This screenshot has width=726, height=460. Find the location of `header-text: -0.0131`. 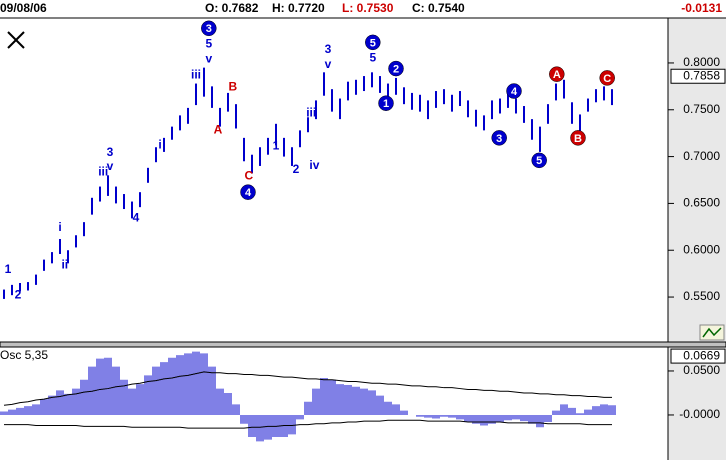

header-text: -0.0131 is located at coordinates (701, 8).